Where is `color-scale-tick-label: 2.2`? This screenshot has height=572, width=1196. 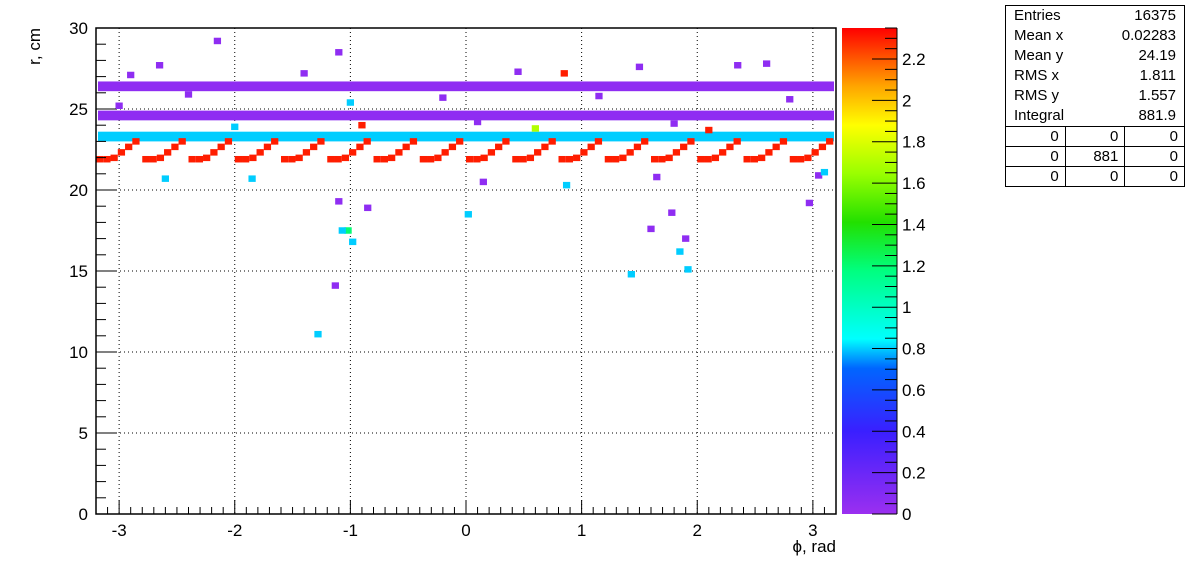
color-scale-tick-label: 2.2 is located at coordinates (914, 59).